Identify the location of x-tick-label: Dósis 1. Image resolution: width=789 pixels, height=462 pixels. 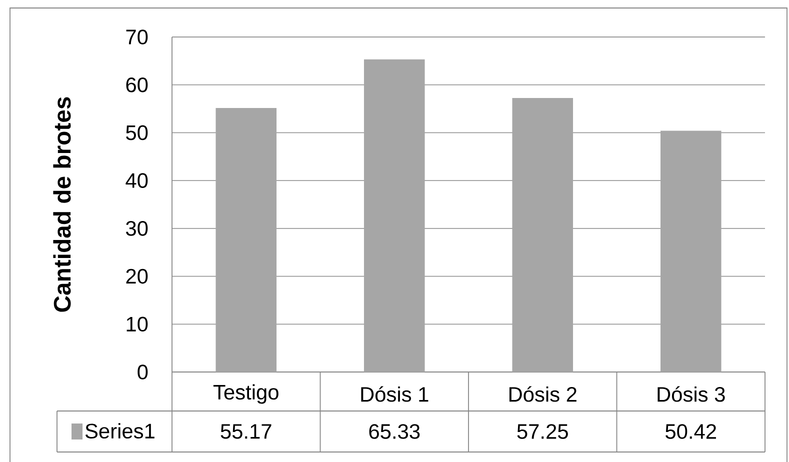
(394, 394).